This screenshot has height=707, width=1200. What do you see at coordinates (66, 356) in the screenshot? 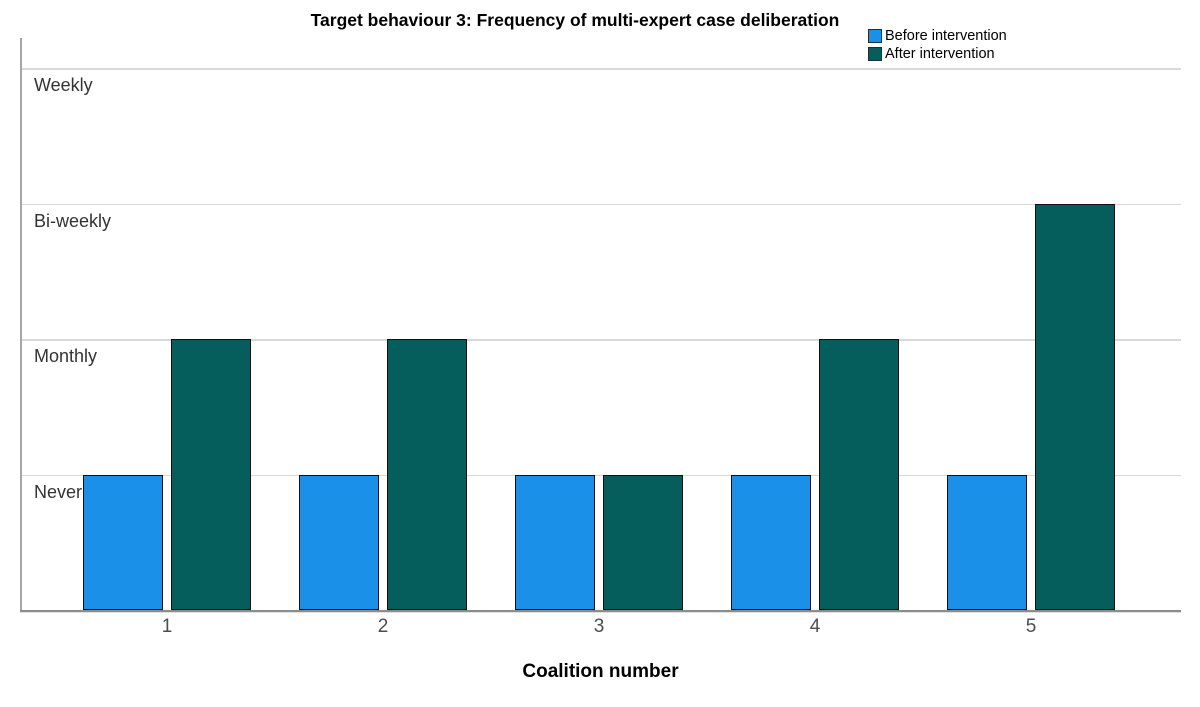
I see `y-category-label: Monthly` at bounding box center [66, 356].